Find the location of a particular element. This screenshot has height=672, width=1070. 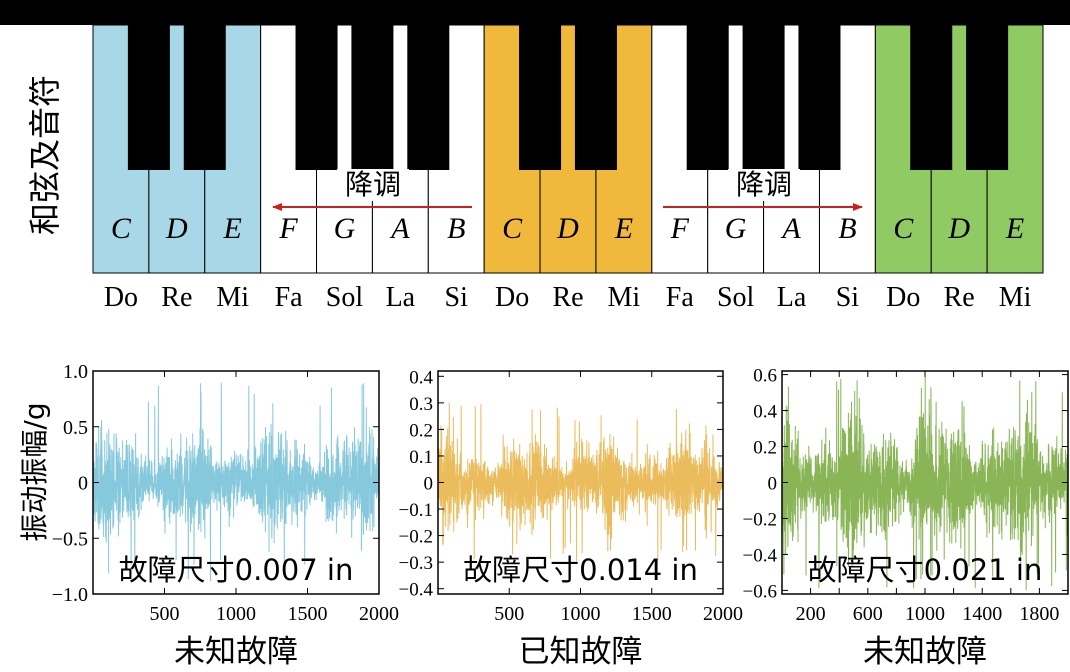

note-letter-2: E is located at coordinates (232, 228).